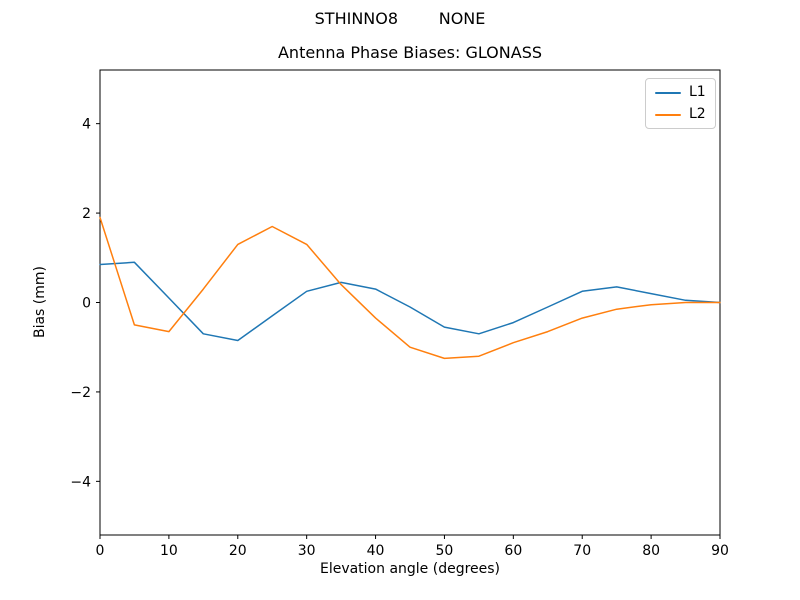 The width and height of the screenshot is (800, 600). What do you see at coordinates (376, 551) in the screenshot?
I see `x-tick-label: 40` at bounding box center [376, 551].